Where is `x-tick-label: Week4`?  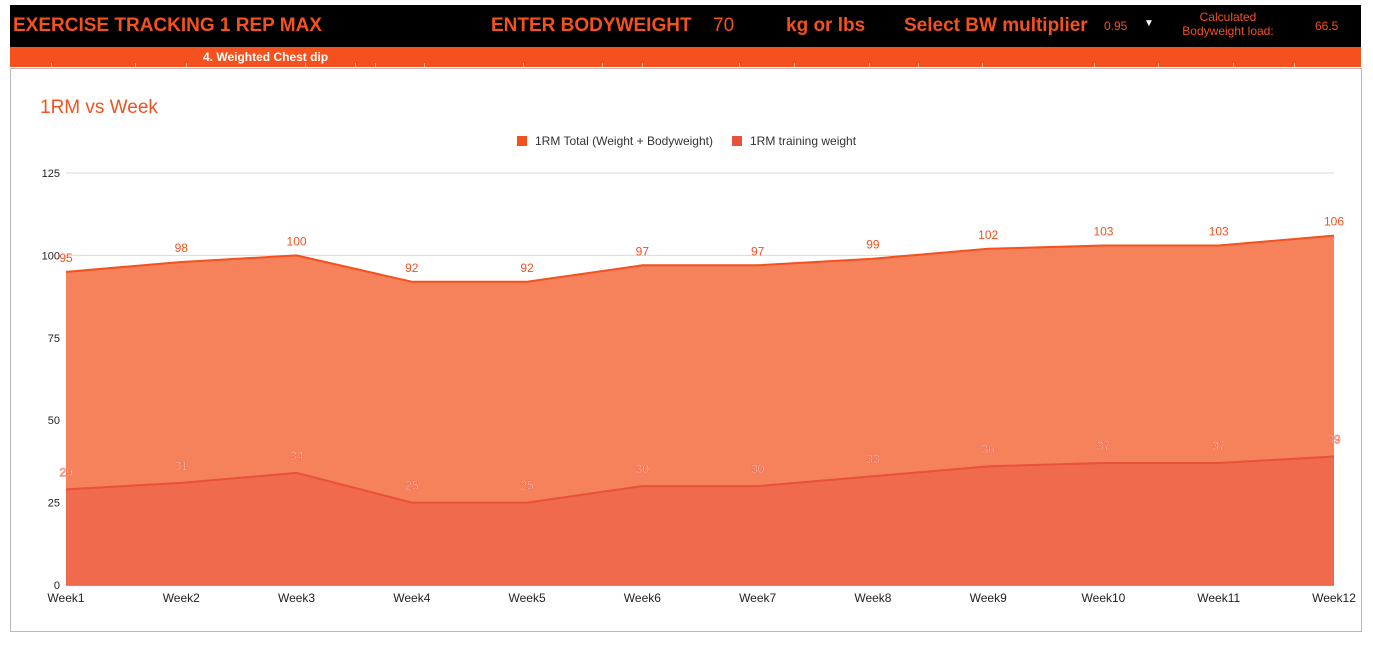
x-tick-label: Week4 is located at coordinates (411, 598).